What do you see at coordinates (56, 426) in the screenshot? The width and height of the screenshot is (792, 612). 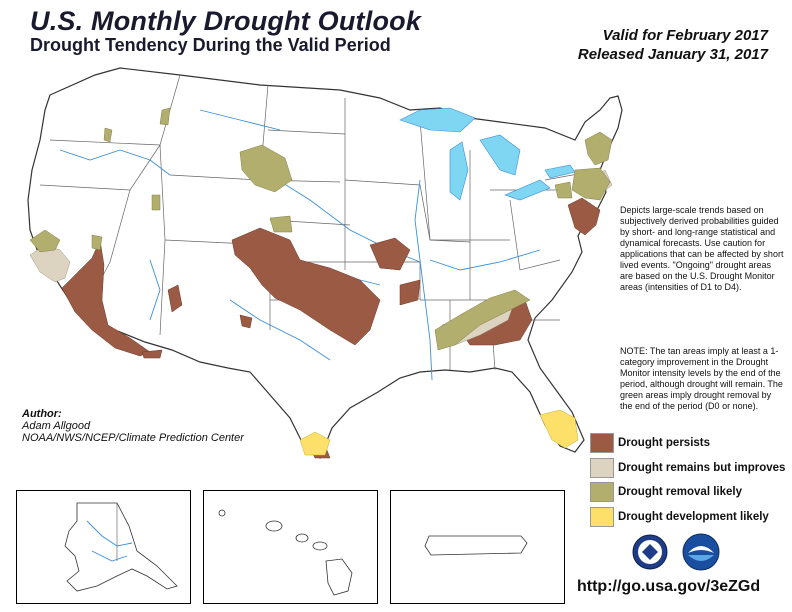 I see `author-name: Adam Allgood` at bounding box center [56, 426].